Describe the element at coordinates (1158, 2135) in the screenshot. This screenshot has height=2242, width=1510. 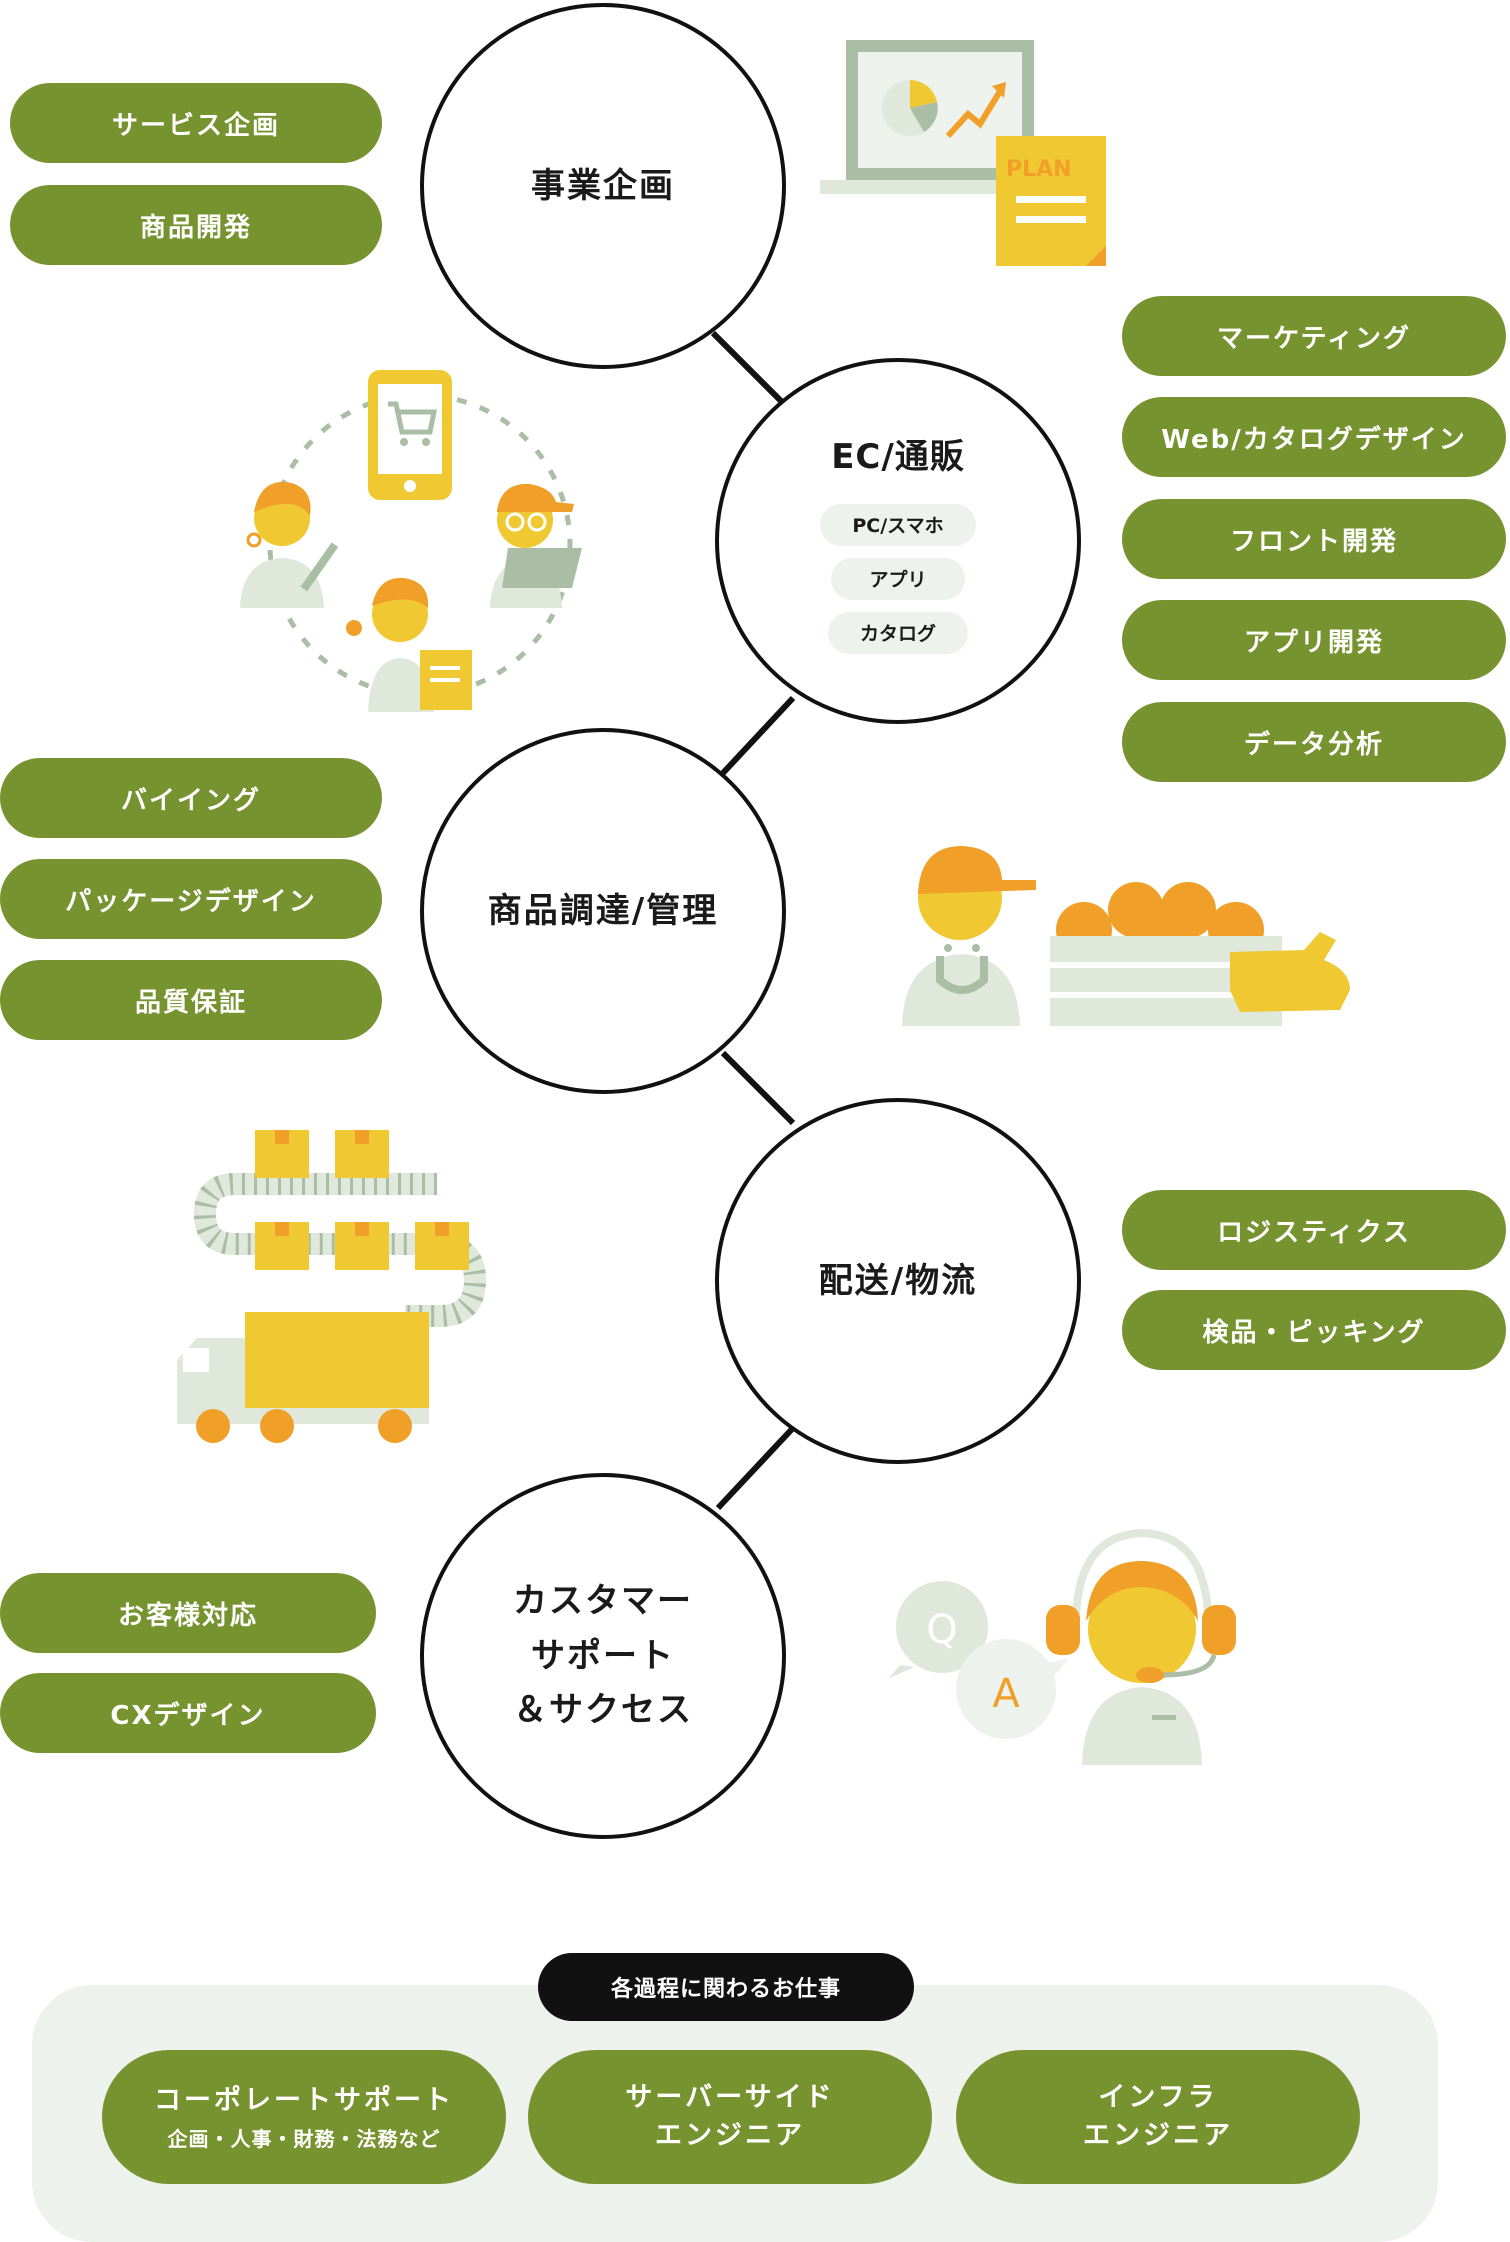
I see `infra-line2: エンジニア` at that location.